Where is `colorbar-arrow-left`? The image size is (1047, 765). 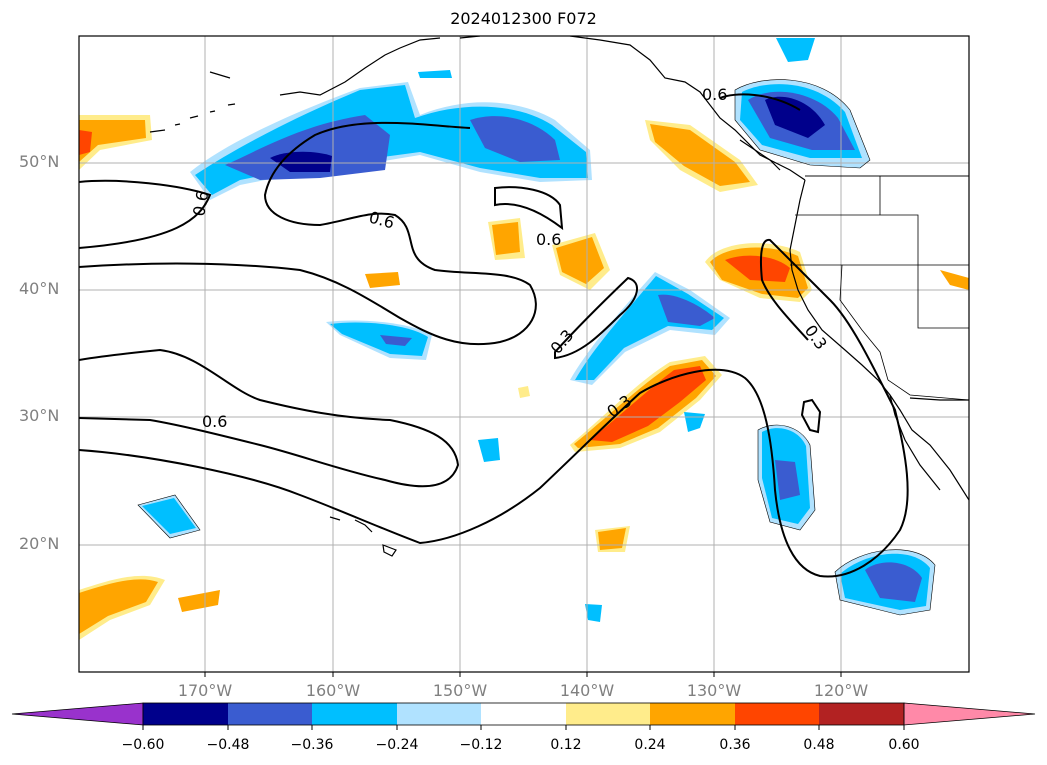
colorbar-arrow-left is located at coordinates (77, 714).